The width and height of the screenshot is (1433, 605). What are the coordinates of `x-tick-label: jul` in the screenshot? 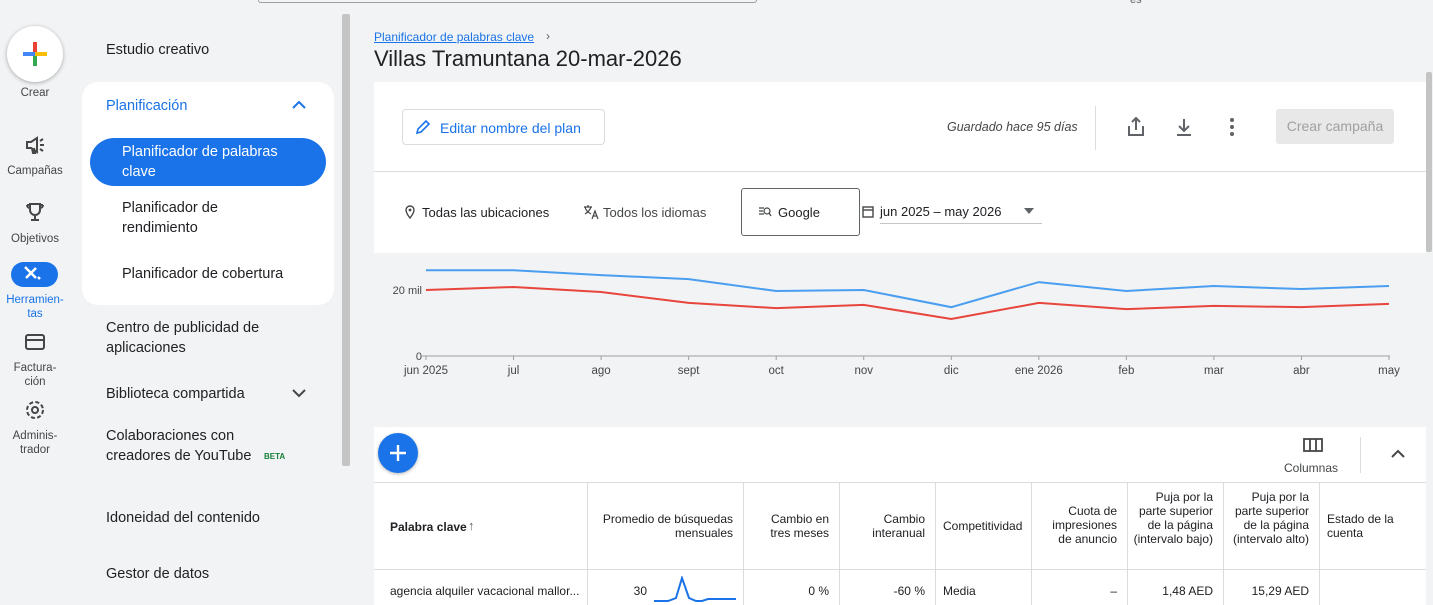 It's located at (513, 371).